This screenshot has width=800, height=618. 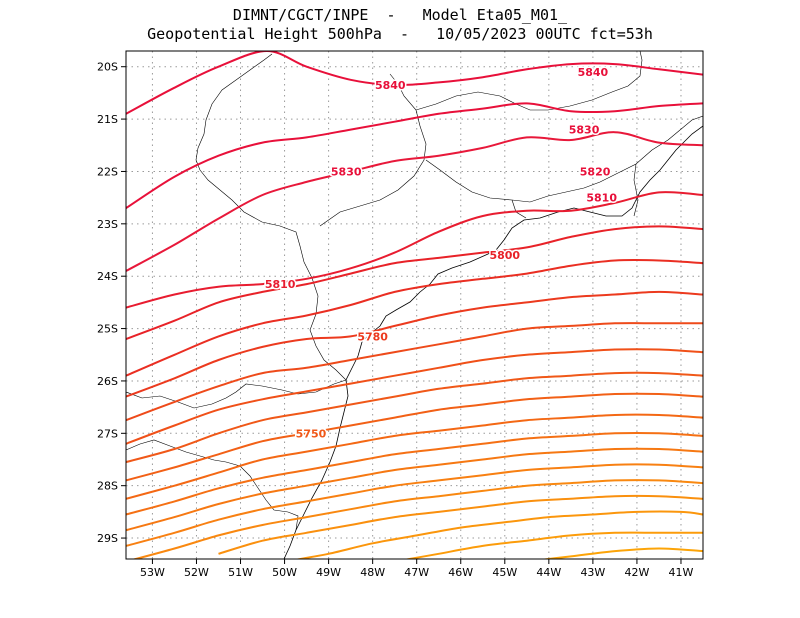 I want to click on lon-tick-label: 44W, so click(x=548, y=572).